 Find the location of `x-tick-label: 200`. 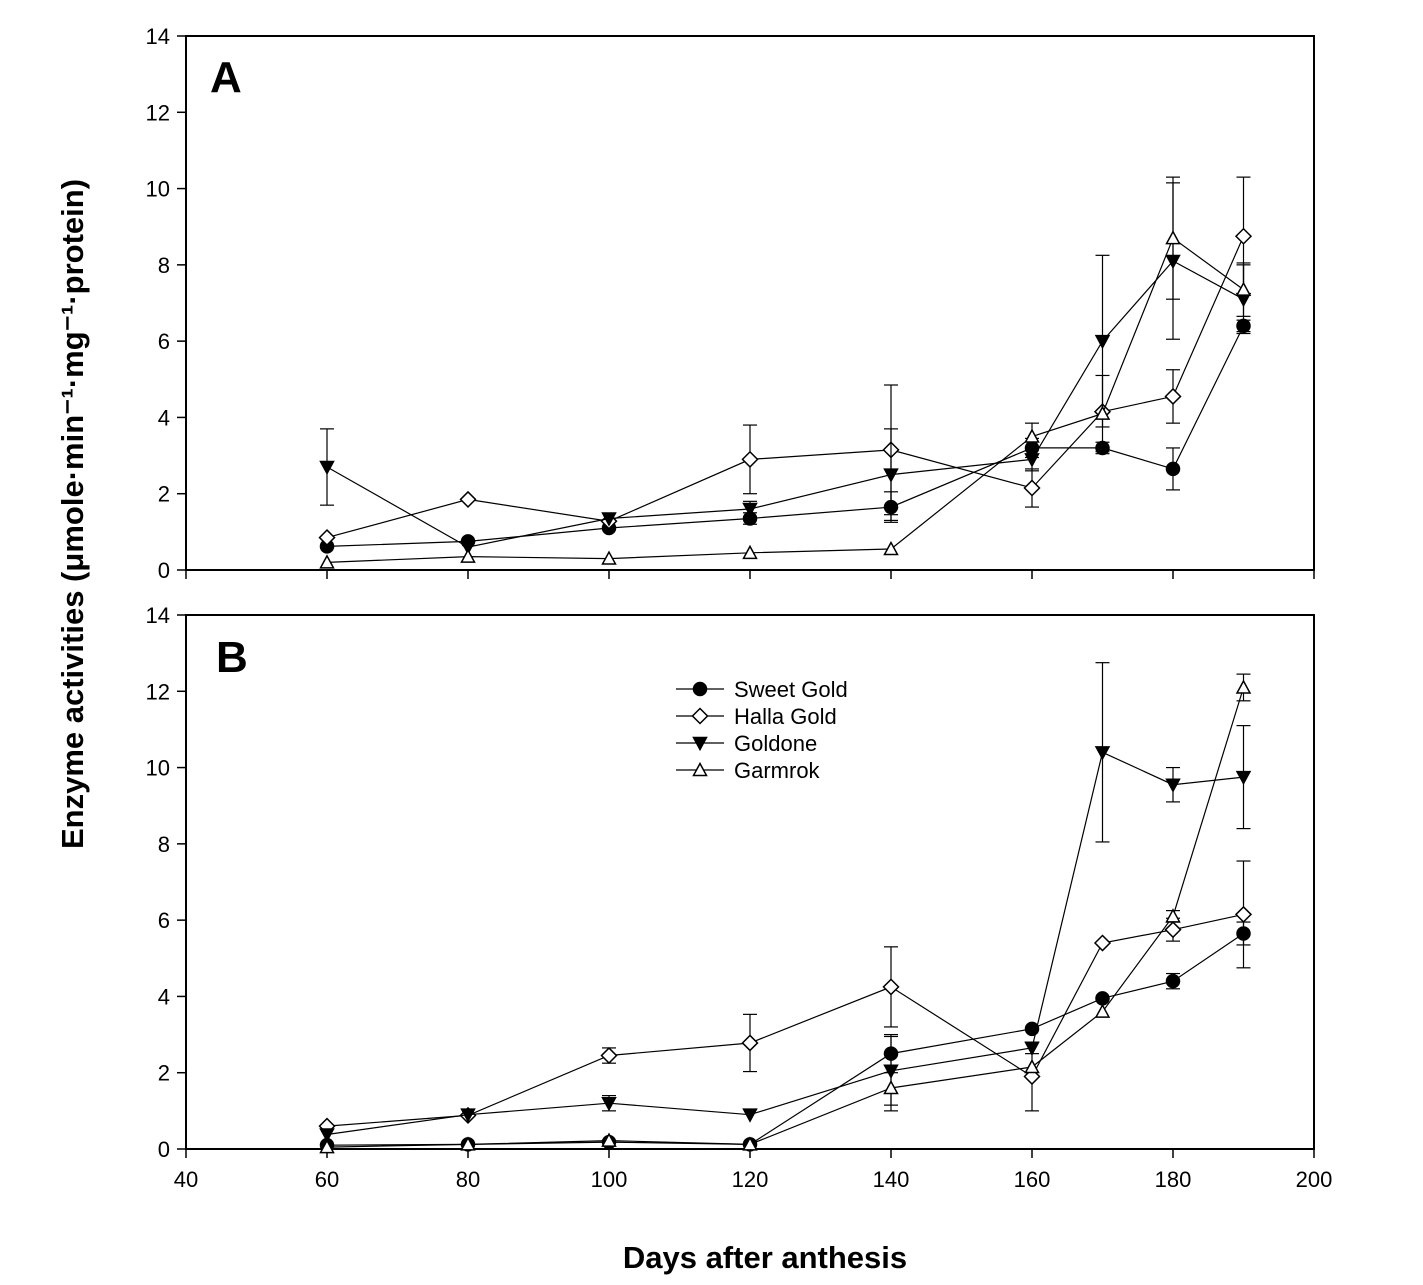

x-tick-label: 200 is located at coordinates (1314, 1179).